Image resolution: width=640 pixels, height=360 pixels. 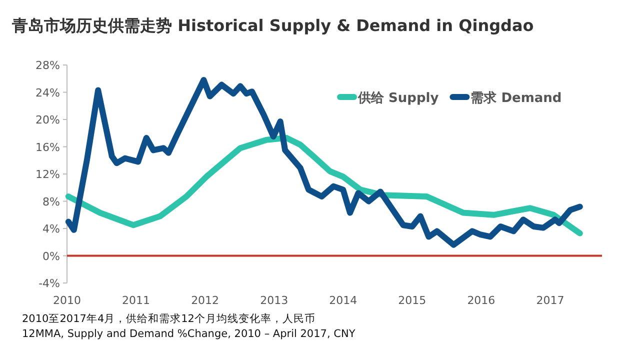 What do you see at coordinates (550, 300) in the screenshot?
I see `x-tick-label: 2017` at bounding box center [550, 300].